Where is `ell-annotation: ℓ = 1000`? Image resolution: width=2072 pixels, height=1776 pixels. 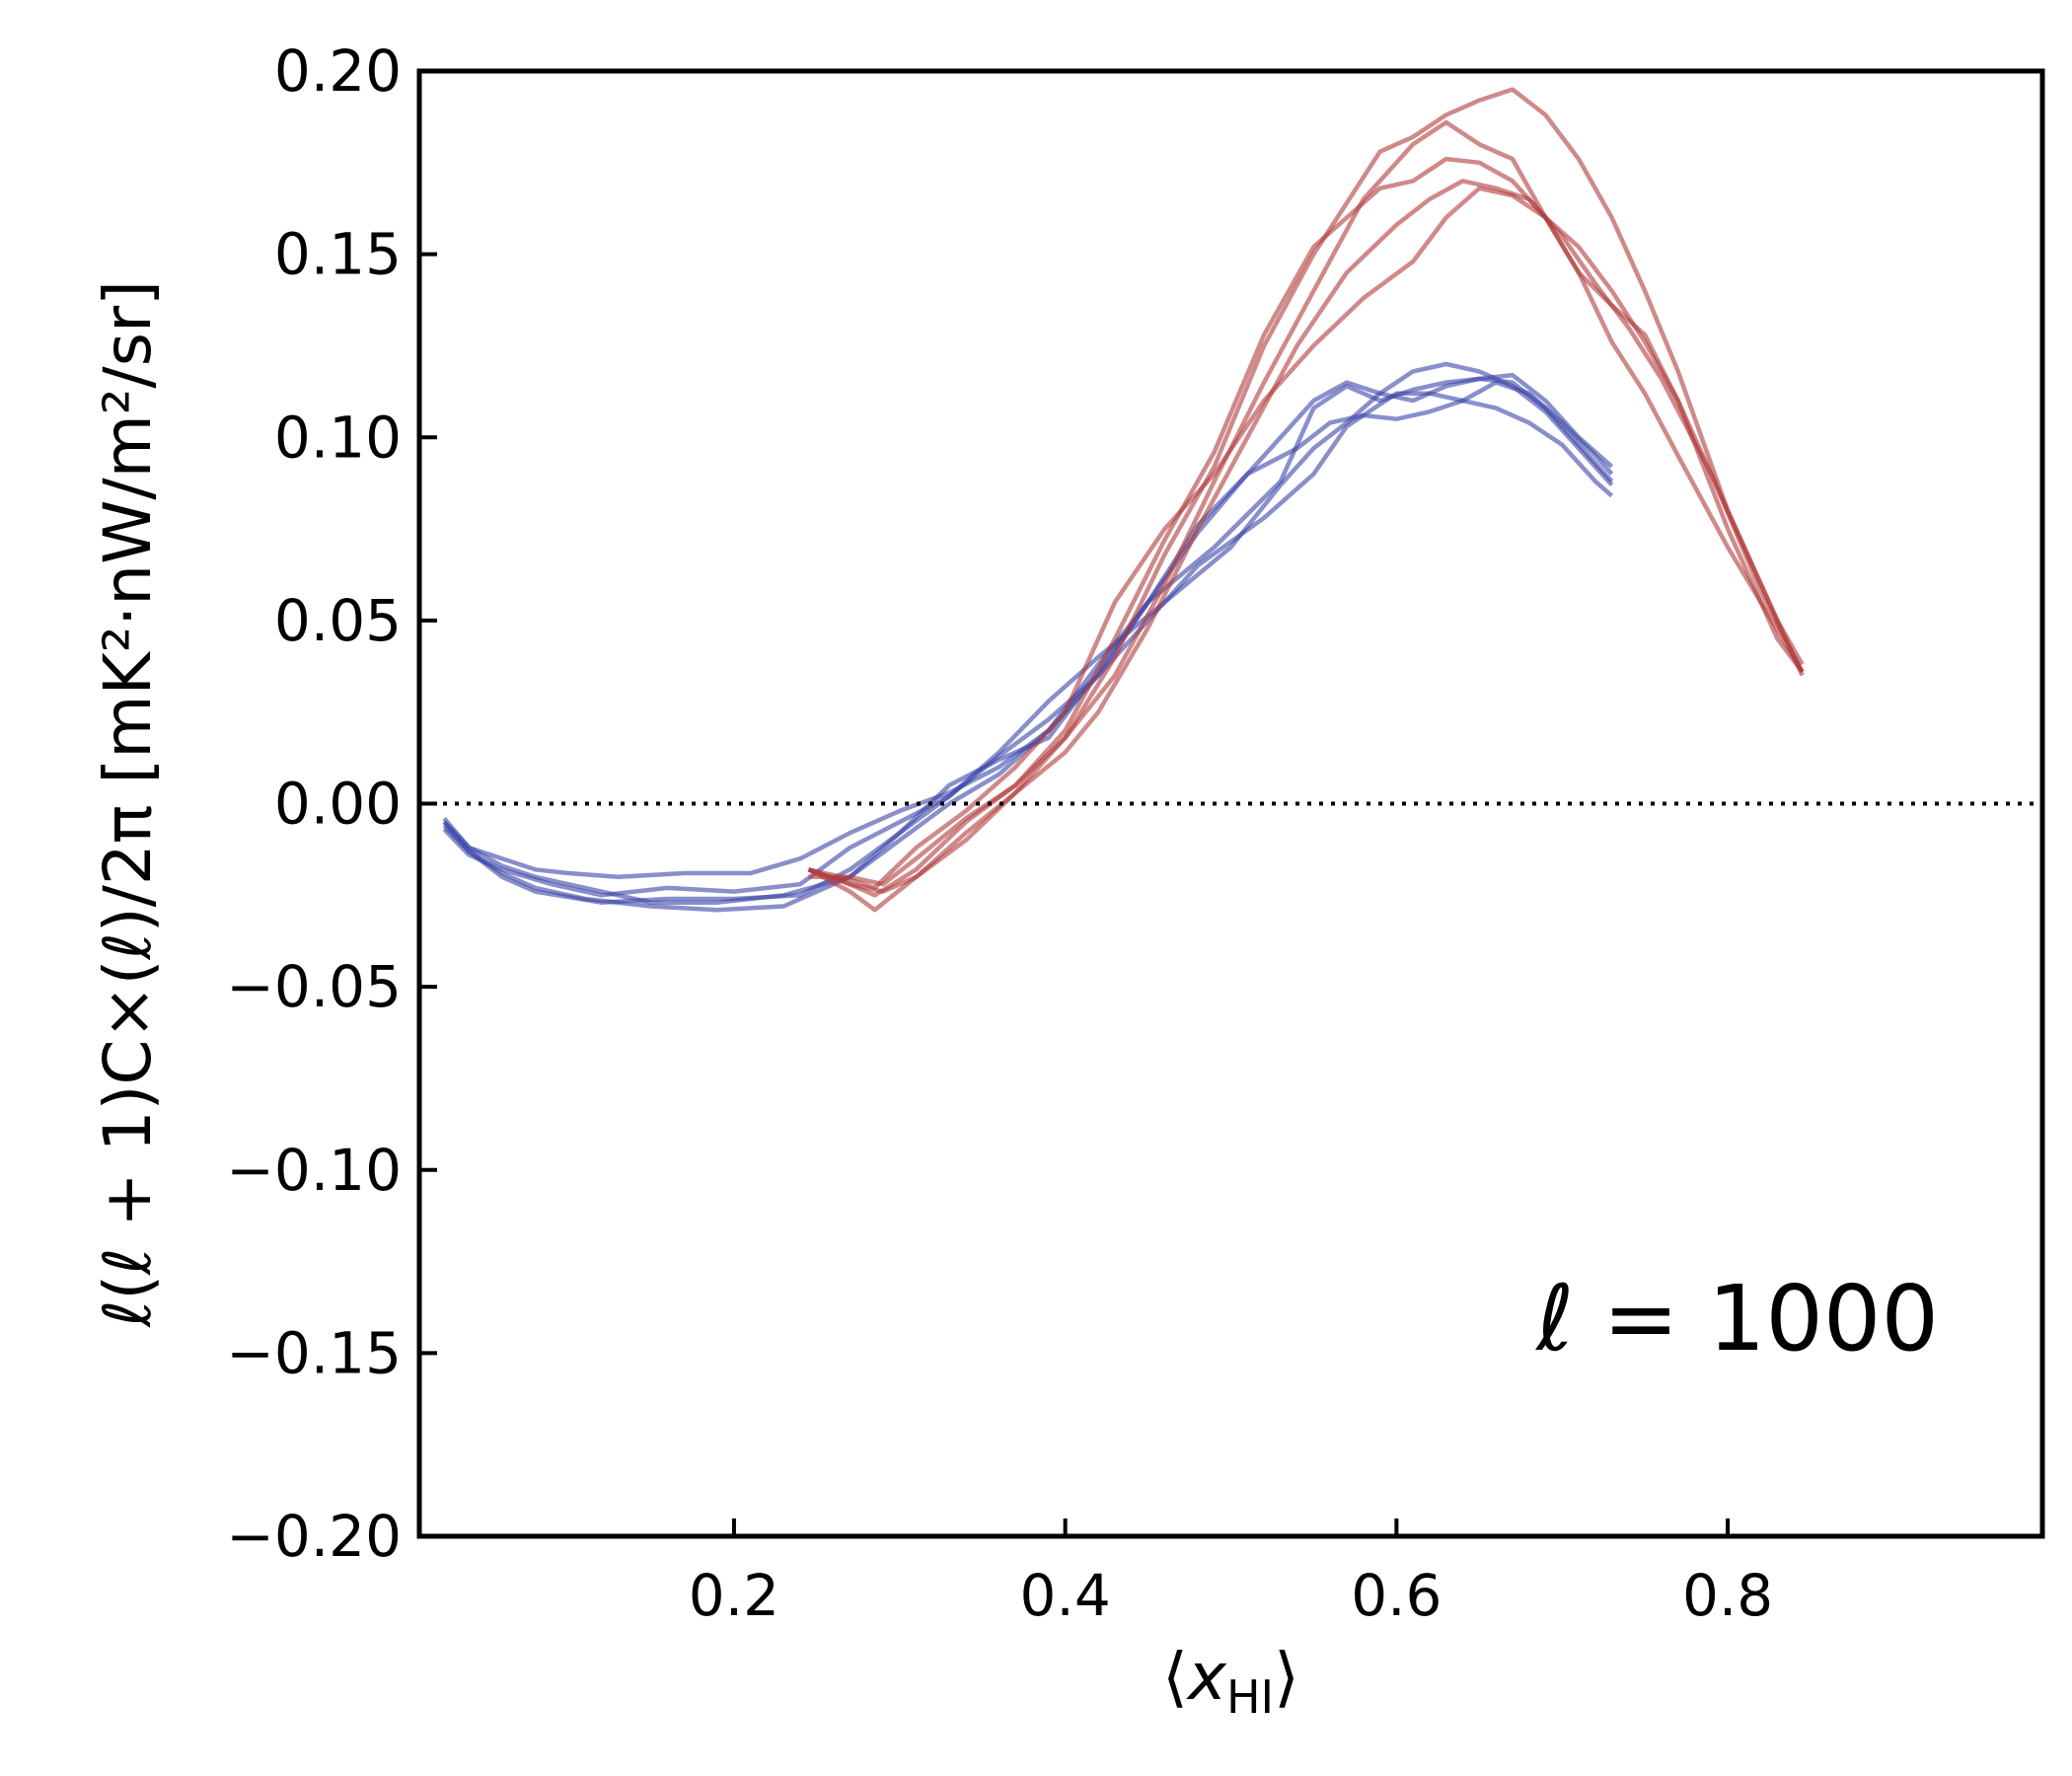 ell-annotation: ℓ = 1000 is located at coordinates (1736, 1319).